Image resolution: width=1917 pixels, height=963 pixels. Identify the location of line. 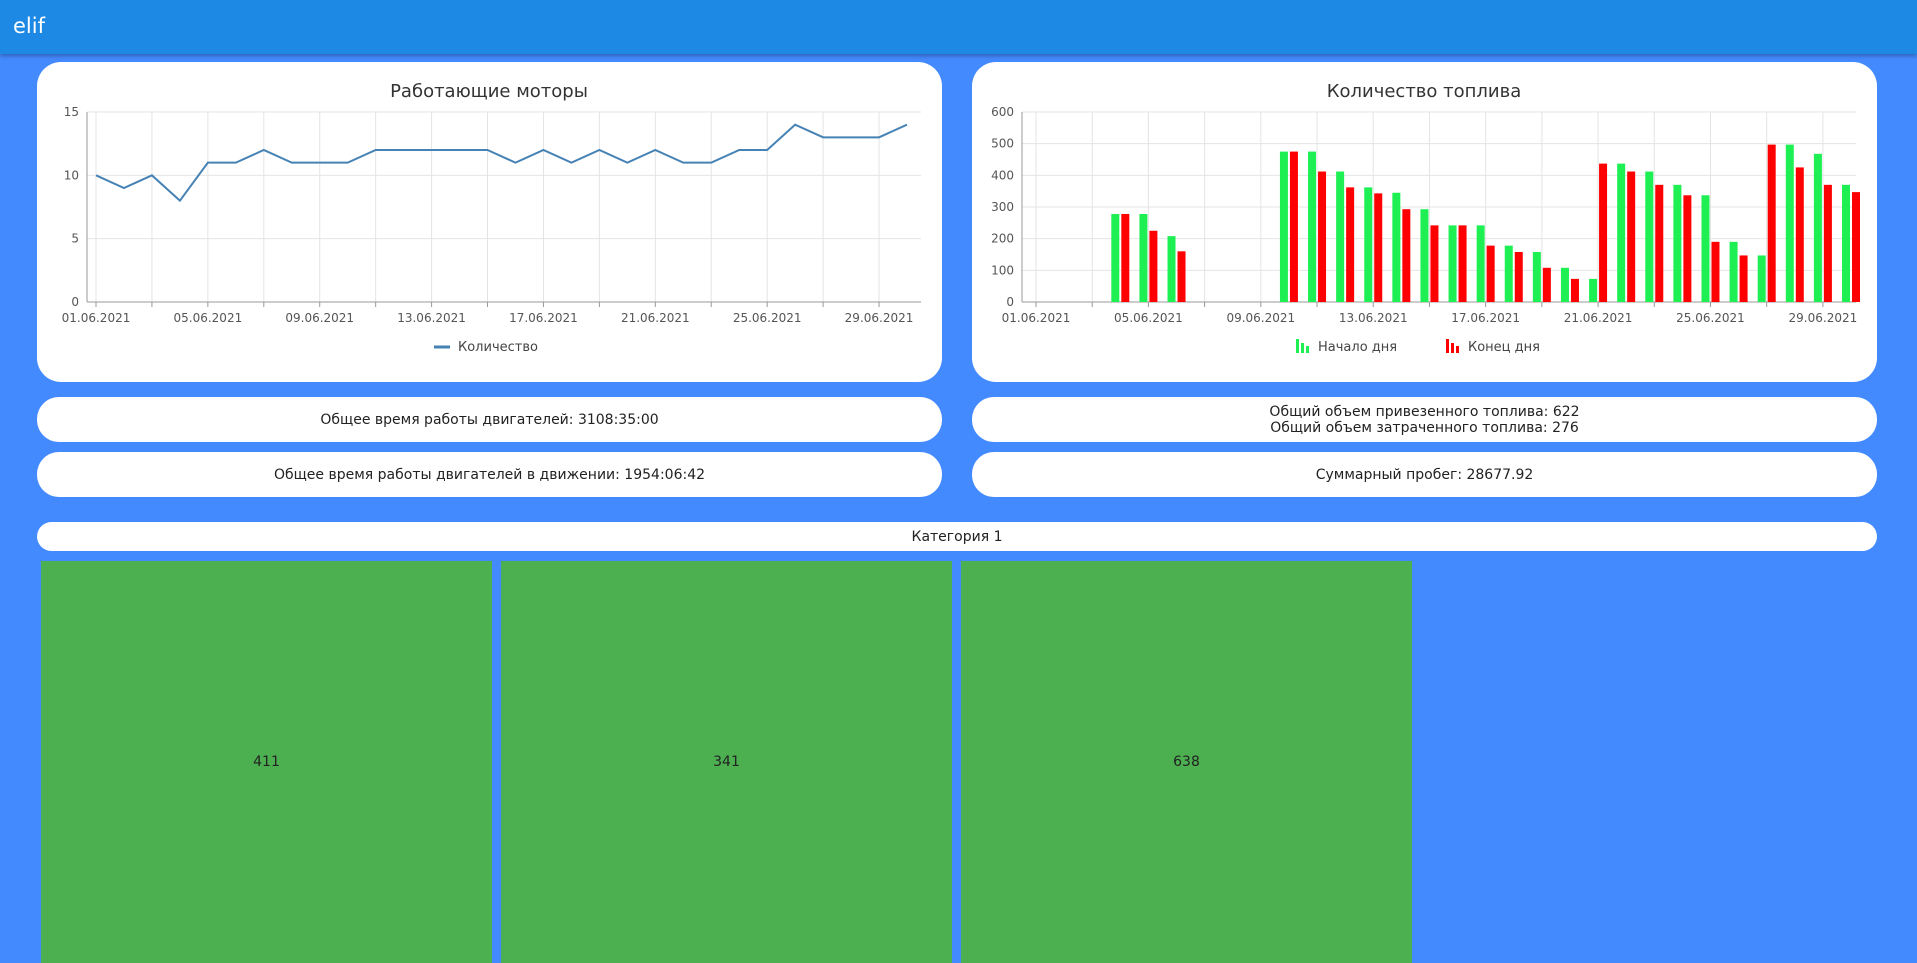
(501, 163).